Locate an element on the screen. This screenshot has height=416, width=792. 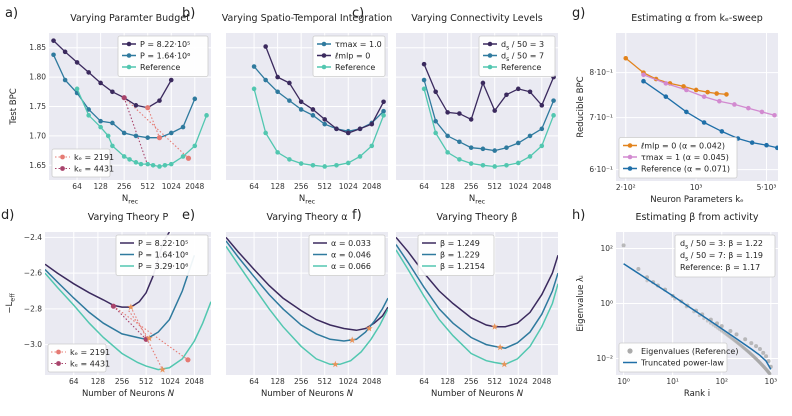
legend-label: β = 1.2154 is located at coordinates (462, 266).